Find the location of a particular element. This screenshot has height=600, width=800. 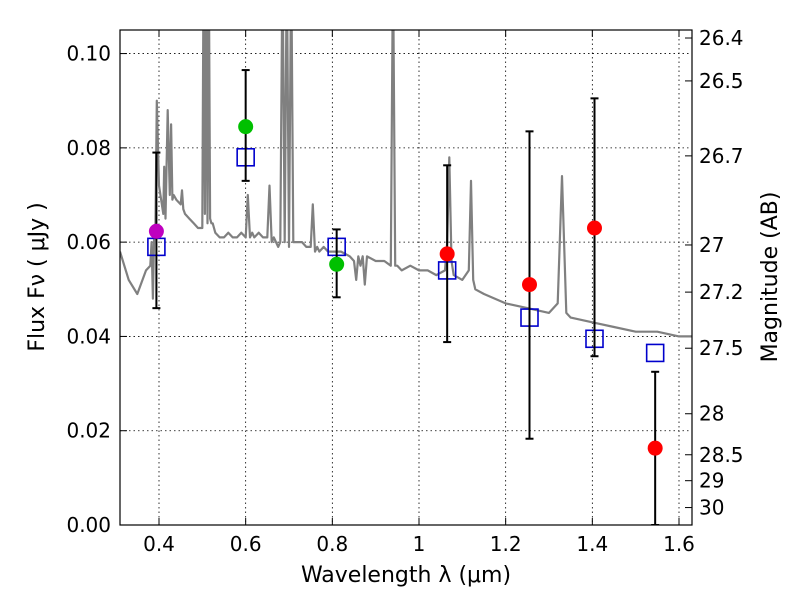

right-tick-label: 27 is located at coordinates (711, 245).